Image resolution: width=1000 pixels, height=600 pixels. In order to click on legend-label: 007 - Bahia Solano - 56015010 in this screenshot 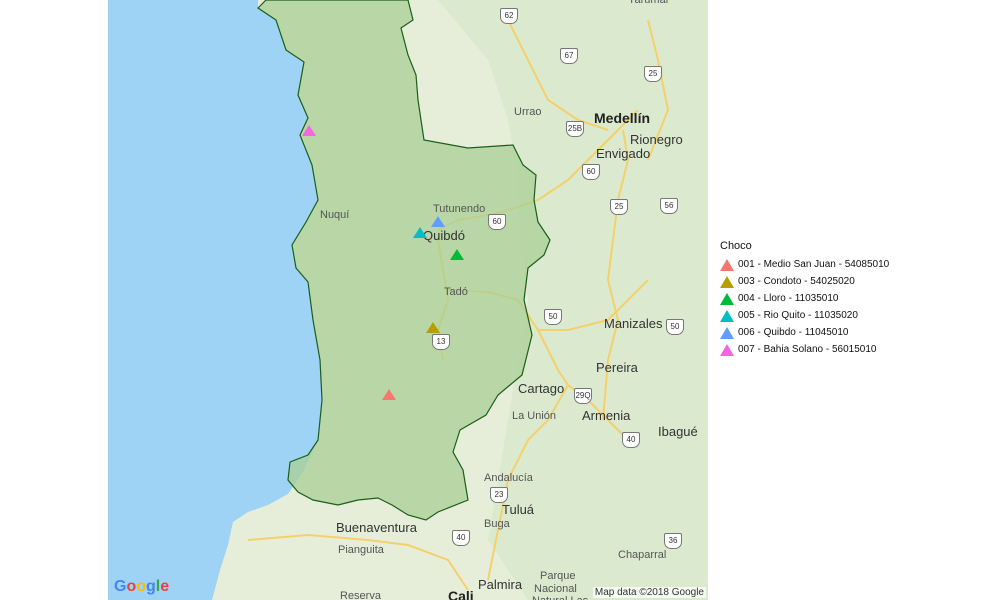, I will do `click(807, 349)`.